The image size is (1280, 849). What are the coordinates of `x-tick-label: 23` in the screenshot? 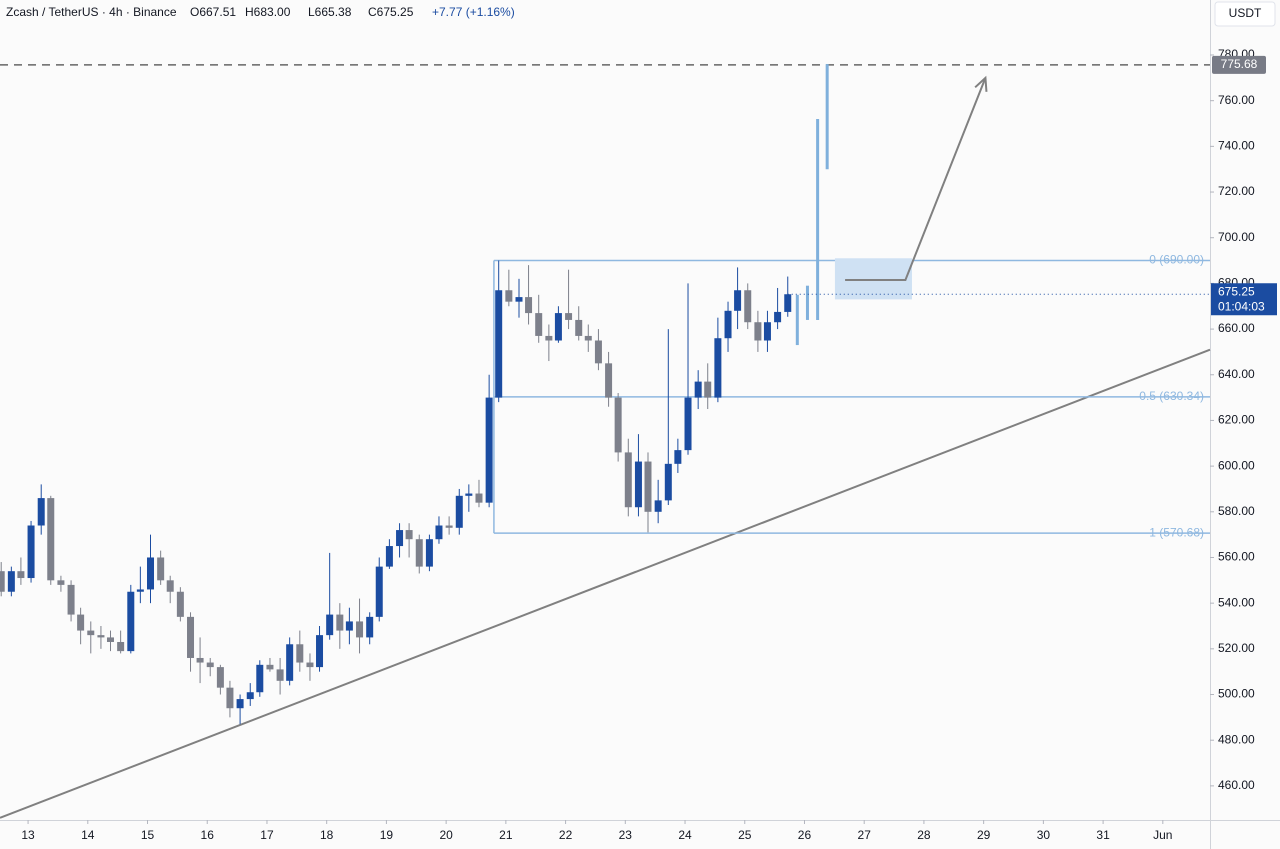 It's located at (626, 835).